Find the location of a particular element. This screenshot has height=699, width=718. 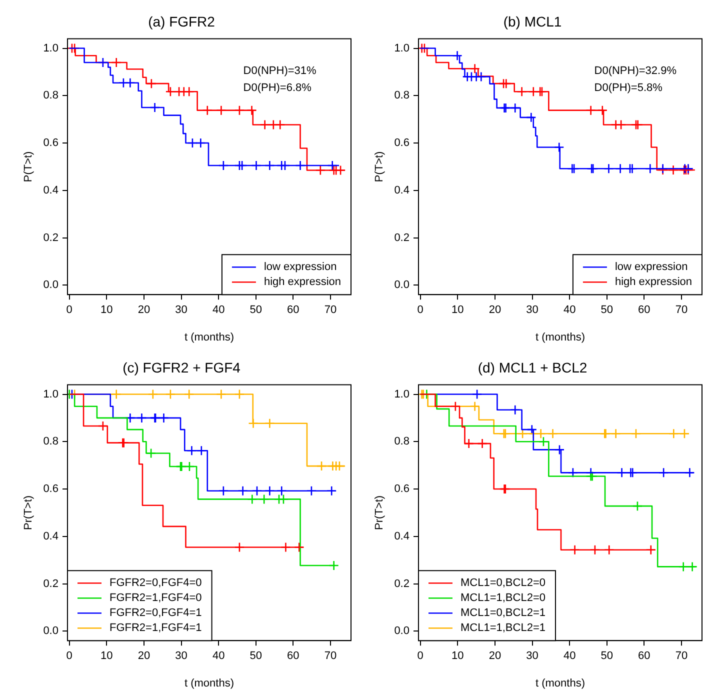

chart-title: (b) MCL1 is located at coordinates (532, 21).